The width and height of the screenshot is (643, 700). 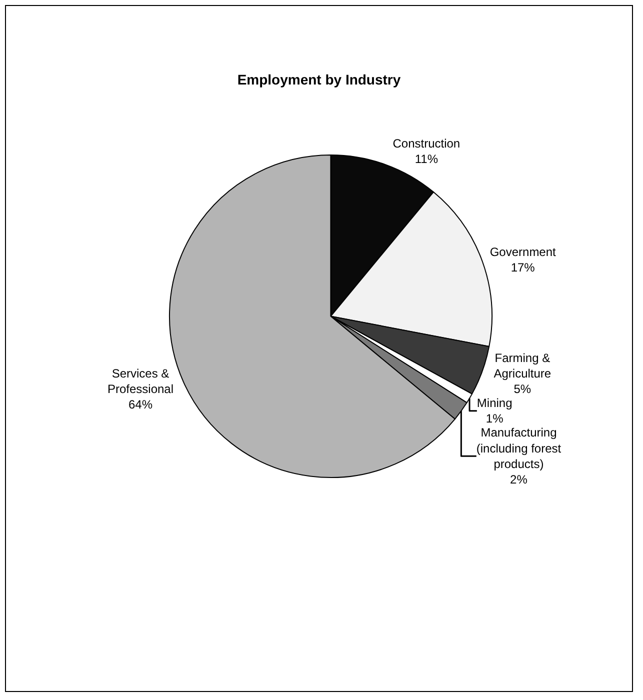 What do you see at coordinates (494, 403) in the screenshot?
I see `slice-label: Mining` at bounding box center [494, 403].